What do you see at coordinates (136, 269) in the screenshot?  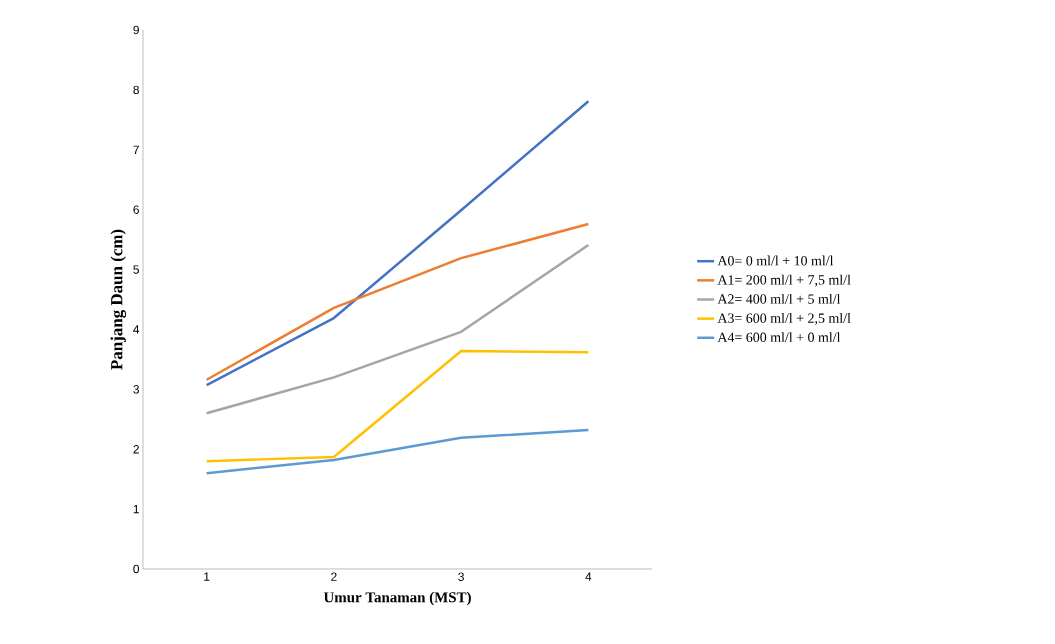 I see `y-tick-label: 5` at bounding box center [136, 269].